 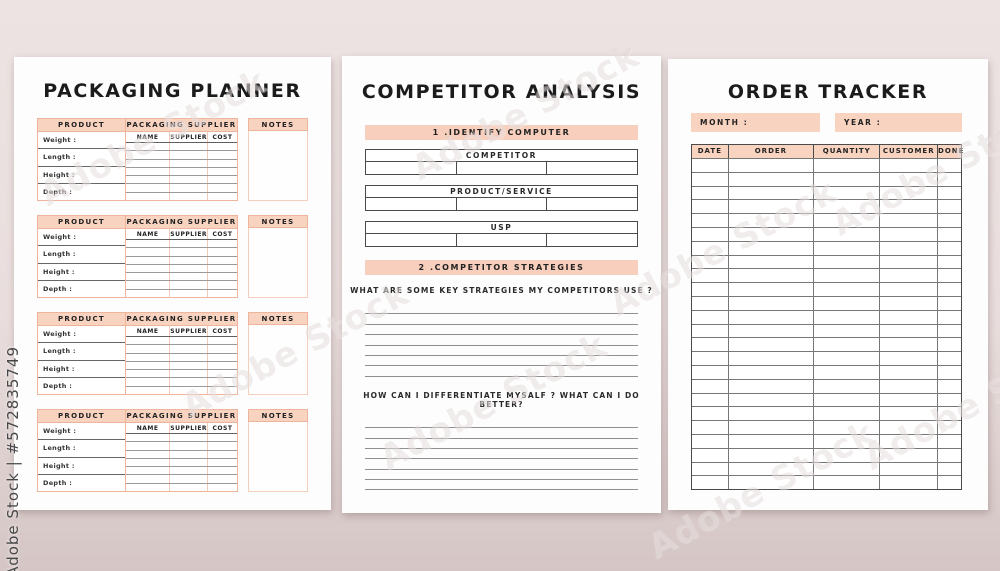 What do you see at coordinates (755, 122) in the screenshot?
I see `month-field: MONTH :` at bounding box center [755, 122].